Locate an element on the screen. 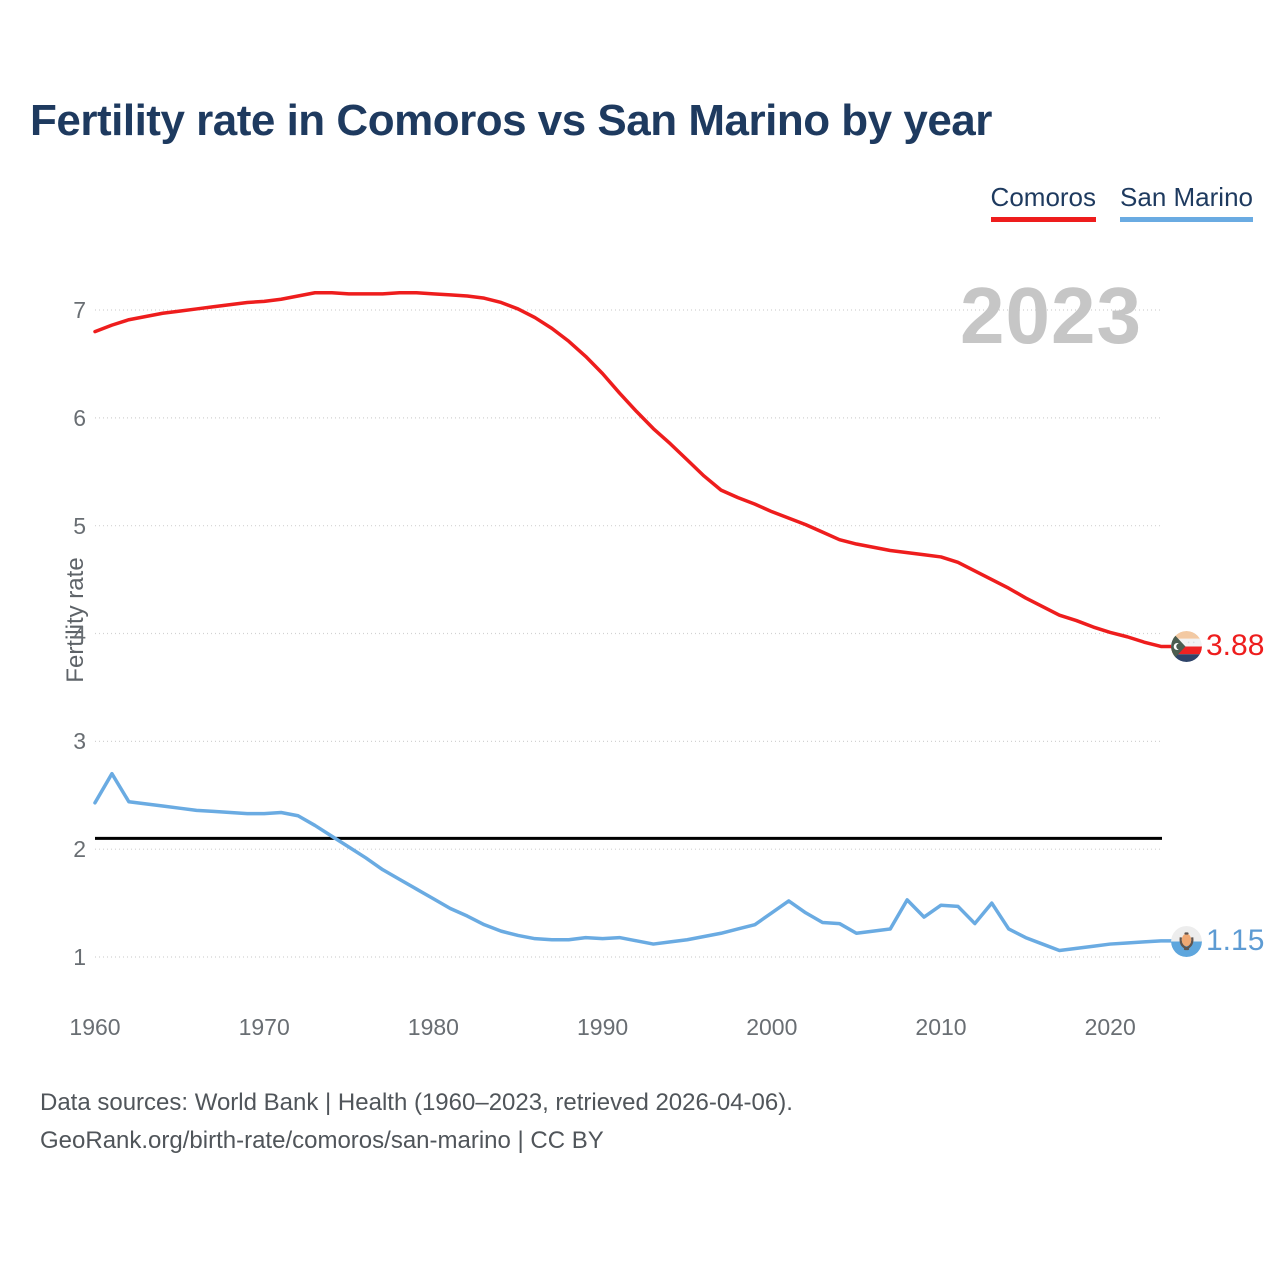 The width and height of the screenshot is (1280, 1280). x-tick-label: 1960 is located at coordinates (95, 1027).